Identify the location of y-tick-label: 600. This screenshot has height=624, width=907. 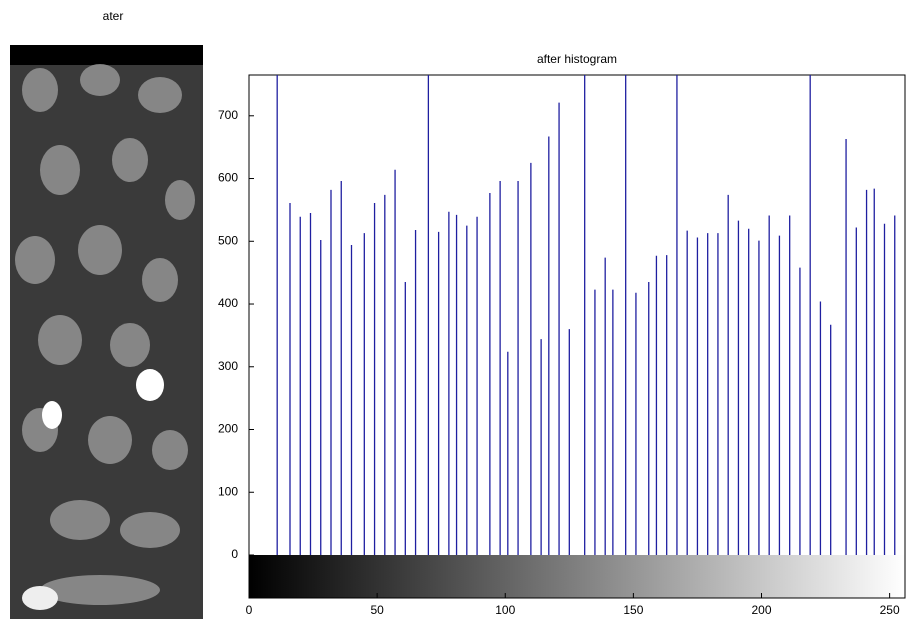
(228, 178).